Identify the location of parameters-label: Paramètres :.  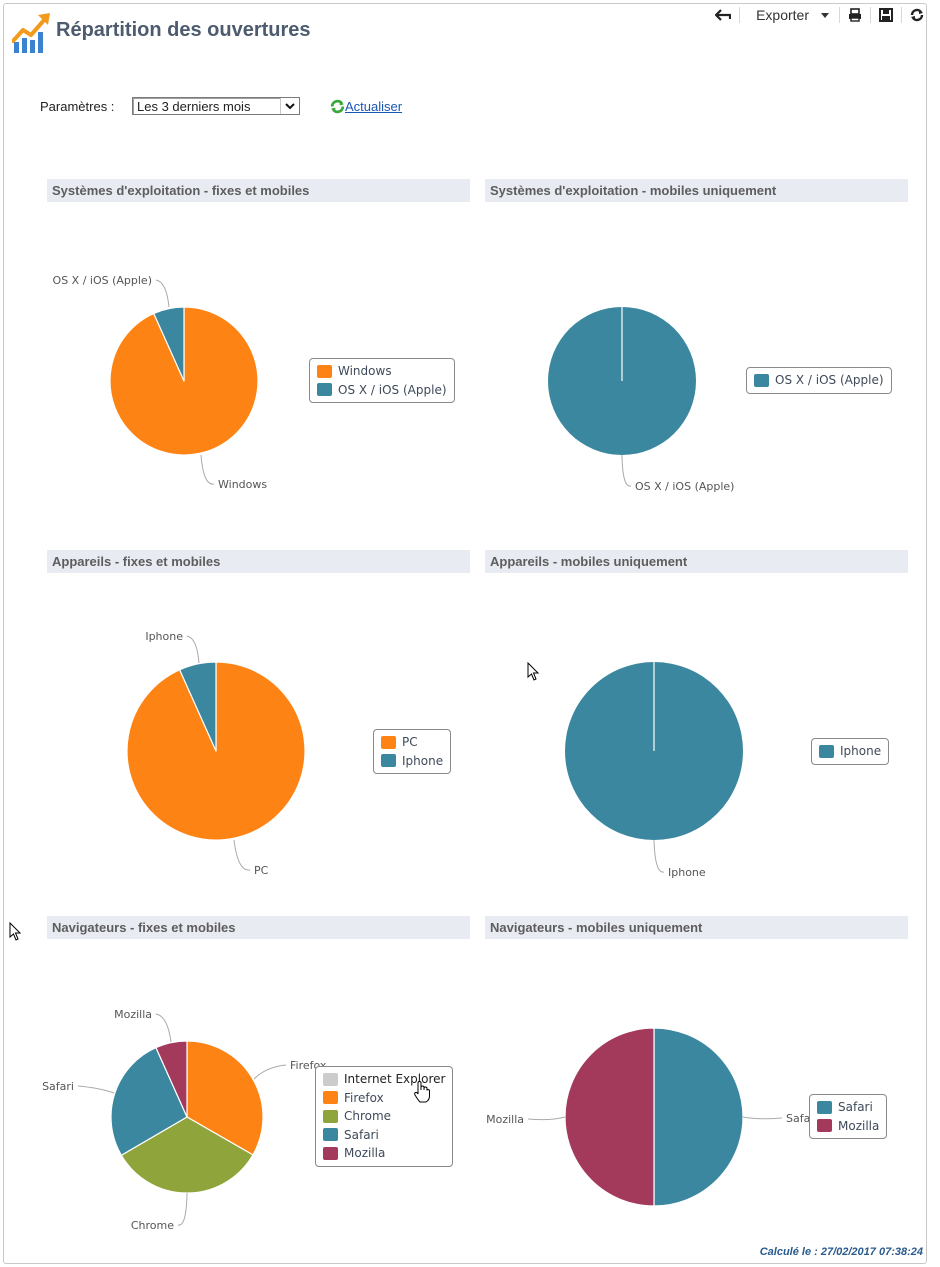
(77, 106).